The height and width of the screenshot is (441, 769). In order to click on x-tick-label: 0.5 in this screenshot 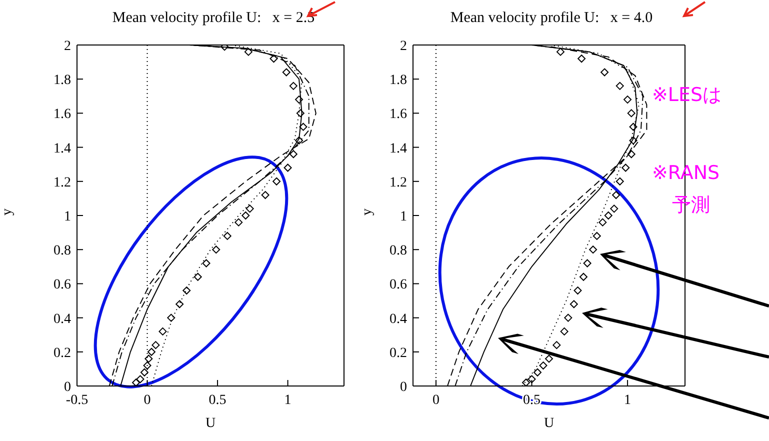, I will do `click(217, 400)`.